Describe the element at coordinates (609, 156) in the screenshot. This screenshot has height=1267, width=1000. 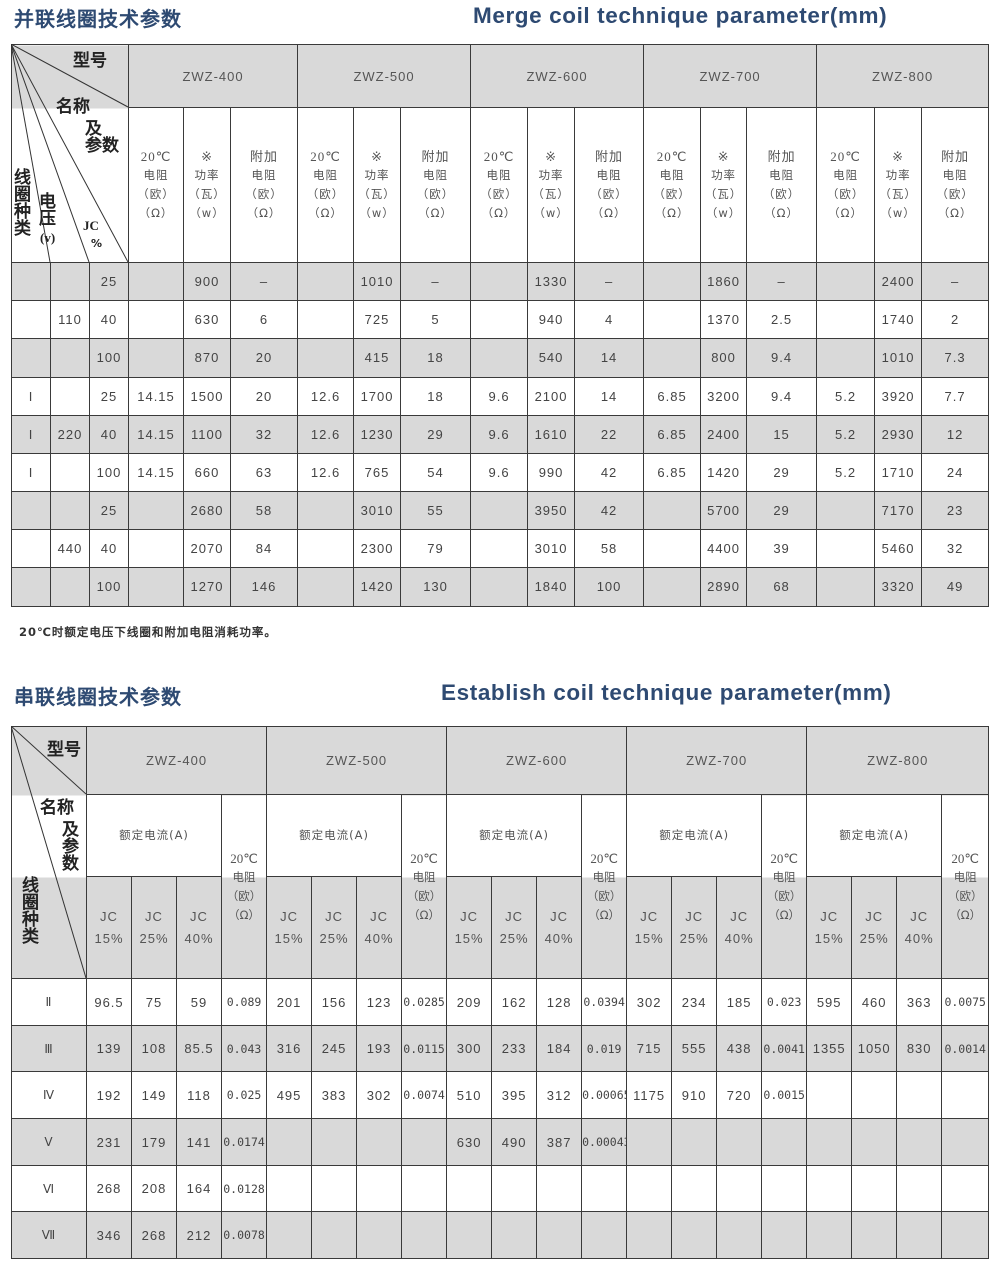
I see `header-line: 附加` at that location.